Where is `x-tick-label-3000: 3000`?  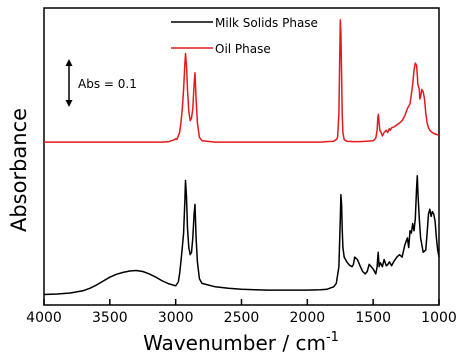 x-tick-label-3000: 3000 is located at coordinates (176, 318).